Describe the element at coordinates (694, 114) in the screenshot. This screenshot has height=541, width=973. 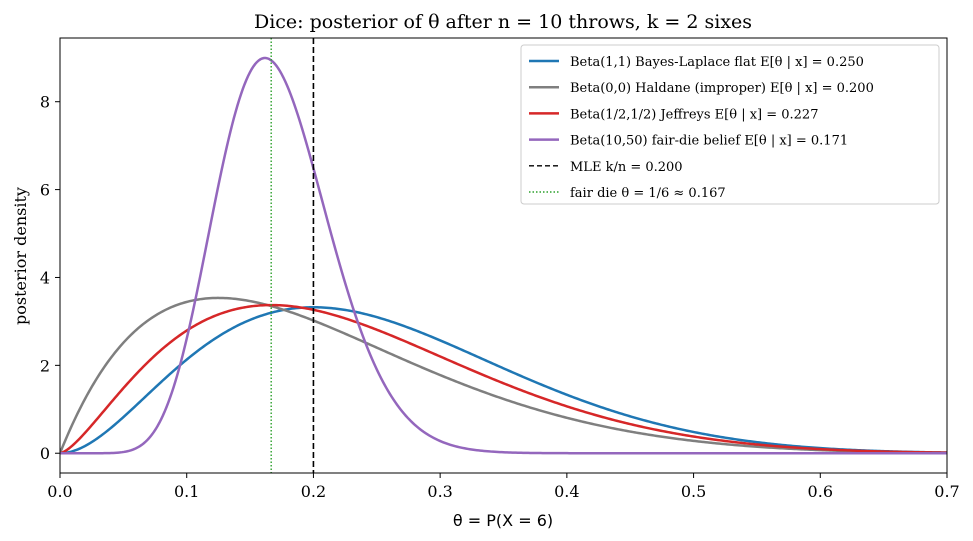
I see `legend-label: Beta(1/2,1/2) Jeffreys E[θ | x] = 0.227` at that location.